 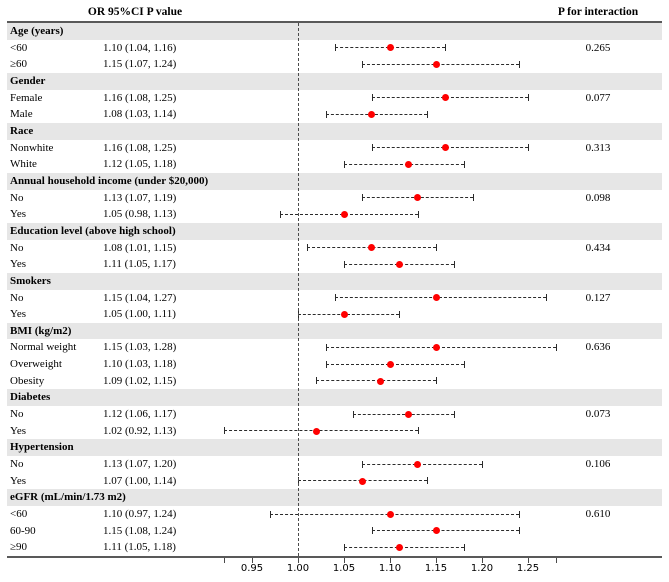 What do you see at coordinates (334, 231) in the screenshot?
I see `group-header-row: Education level (above high school)` at bounding box center [334, 231].